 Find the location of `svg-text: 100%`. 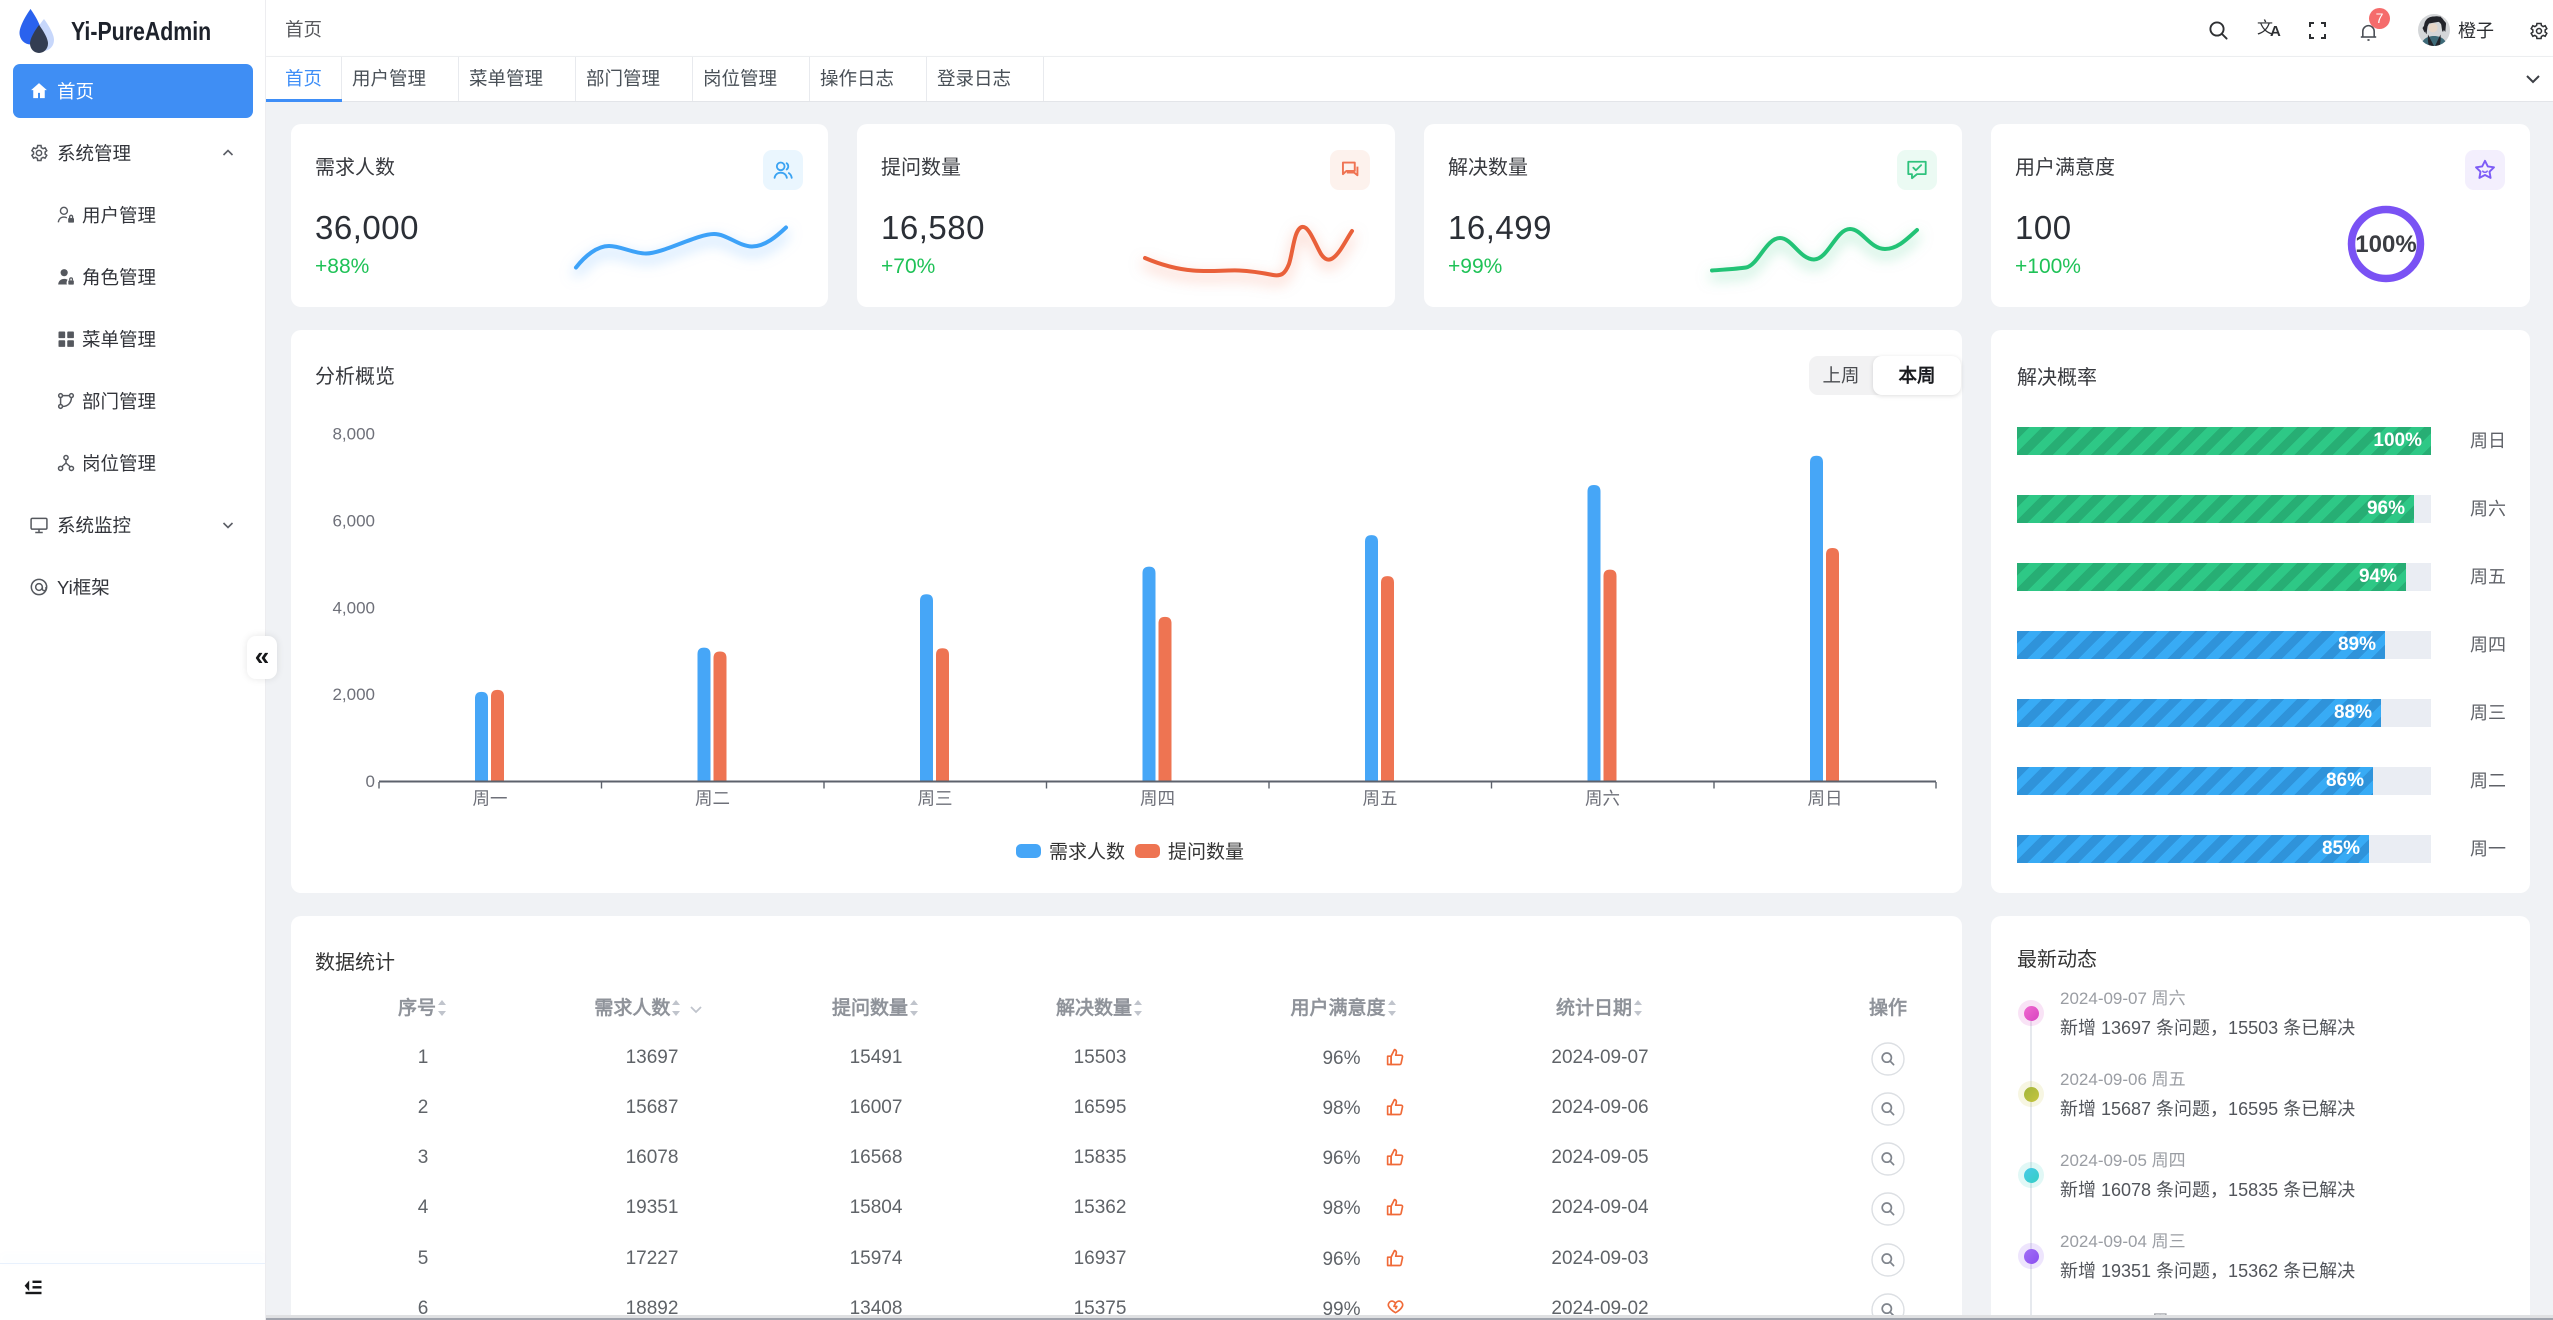

svg-text: 100% is located at coordinates (2385, 244).